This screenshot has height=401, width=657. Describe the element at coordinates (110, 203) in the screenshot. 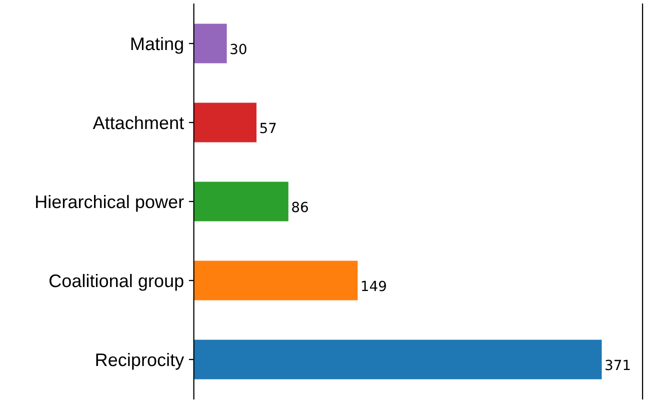

I see `y-tick-label: Hierarchical power` at that location.